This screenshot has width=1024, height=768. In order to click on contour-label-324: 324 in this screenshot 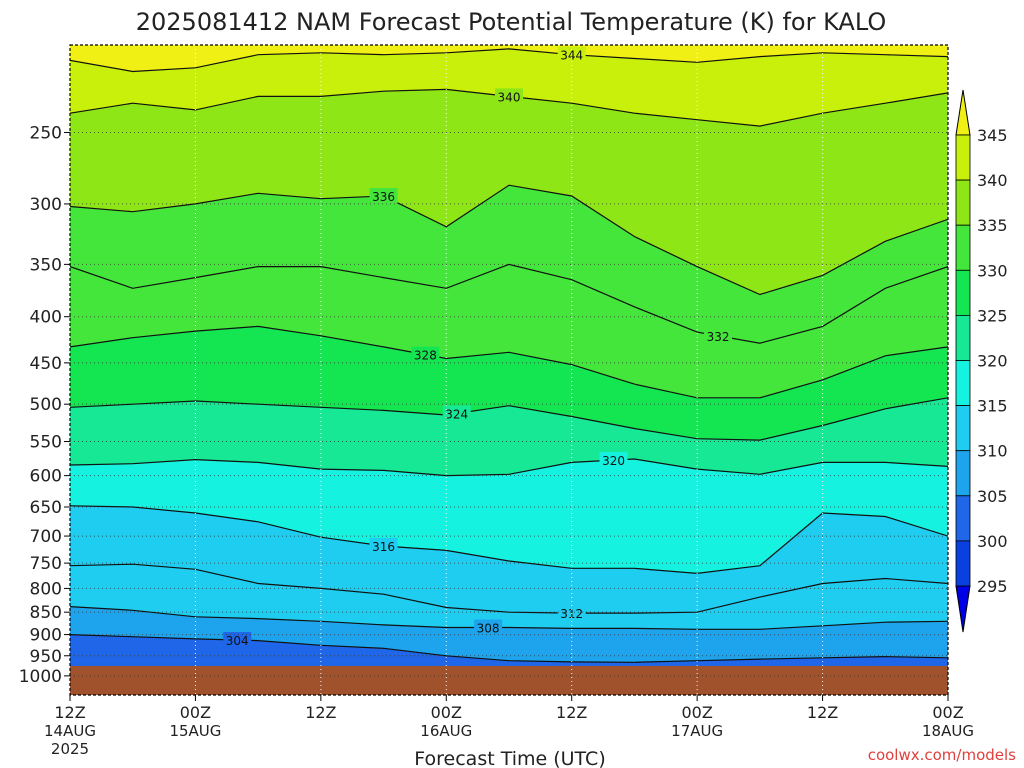, I will do `click(456, 414)`.